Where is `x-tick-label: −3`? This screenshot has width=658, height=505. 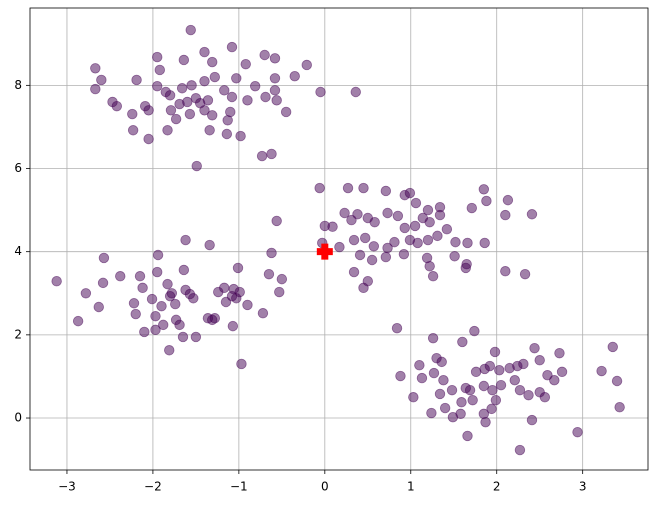
x-tick-label: −3 is located at coordinates (67, 487).